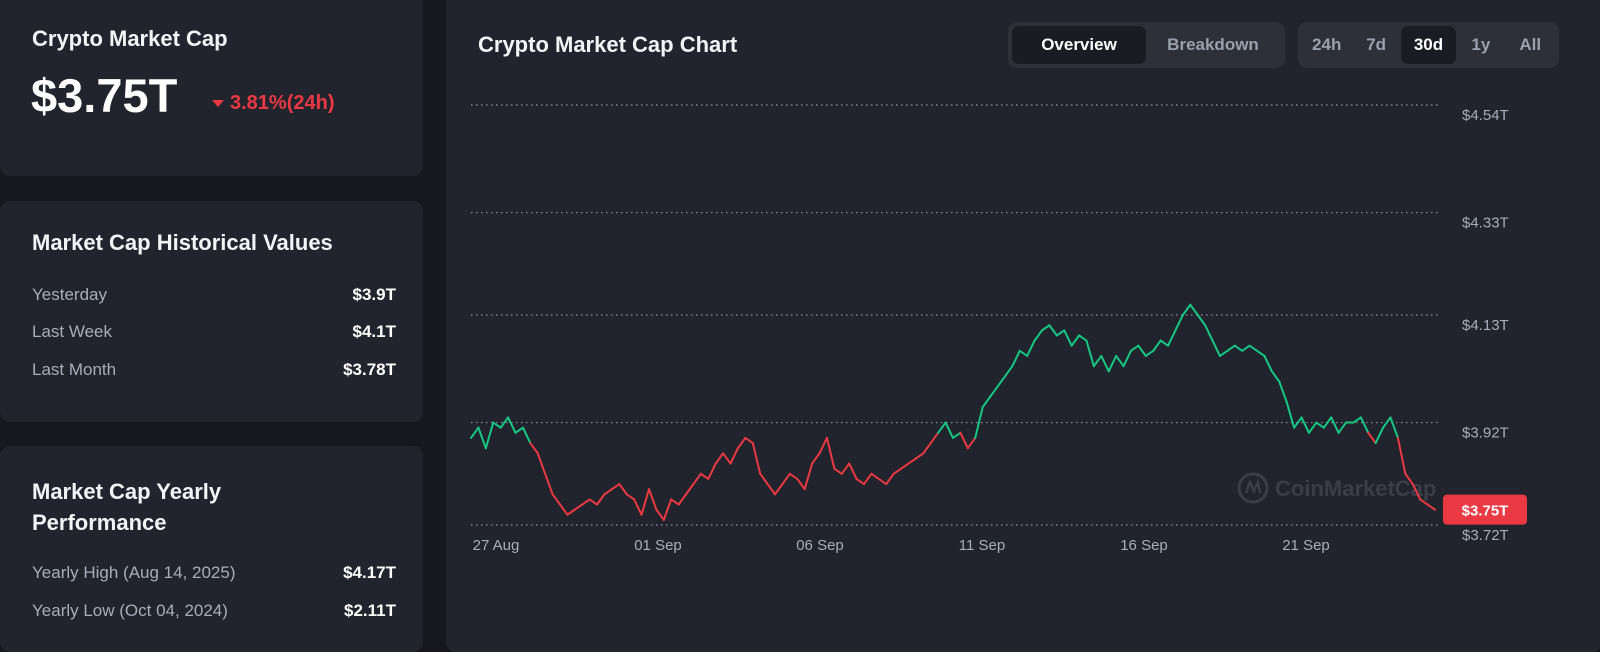  I want to click on range-7d-button: 7d, so click(1376, 44).